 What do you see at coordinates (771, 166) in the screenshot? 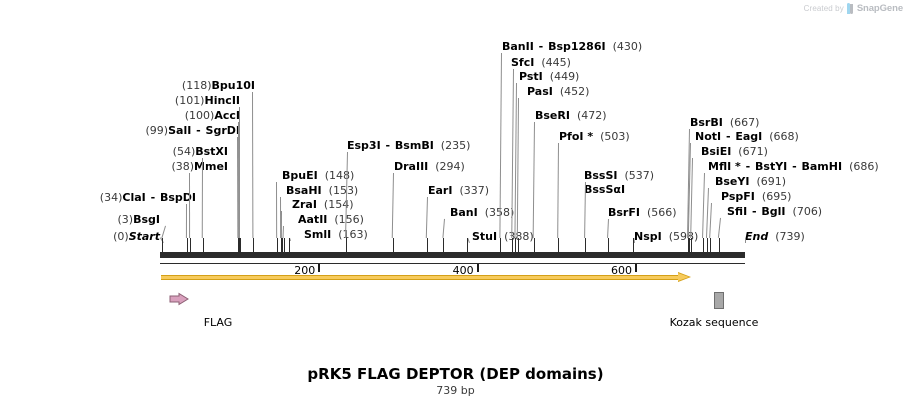
I see `enzyme-name: BstYI` at bounding box center [771, 166].